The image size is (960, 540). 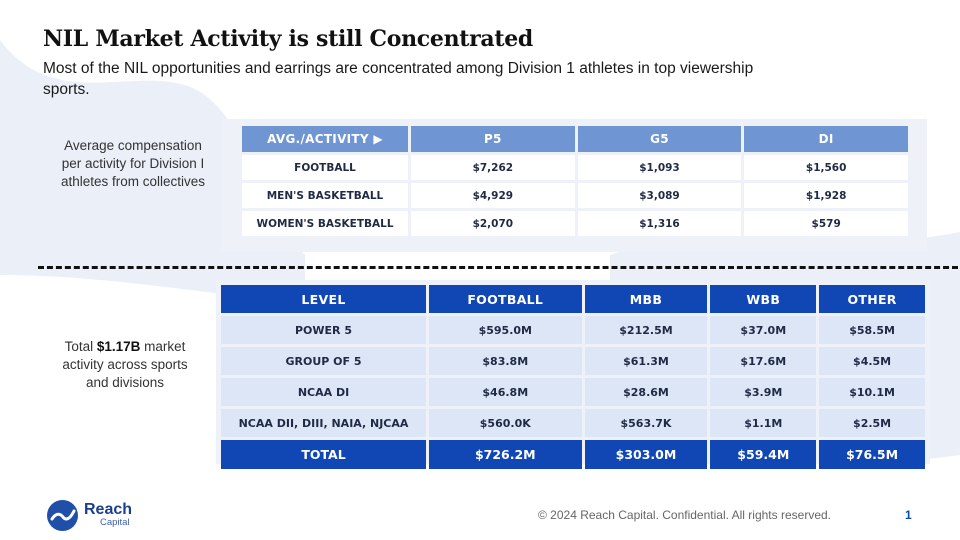 What do you see at coordinates (493, 167) in the screenshot?
I see `table-cell: $7,262` at bounding box center [493, 167].